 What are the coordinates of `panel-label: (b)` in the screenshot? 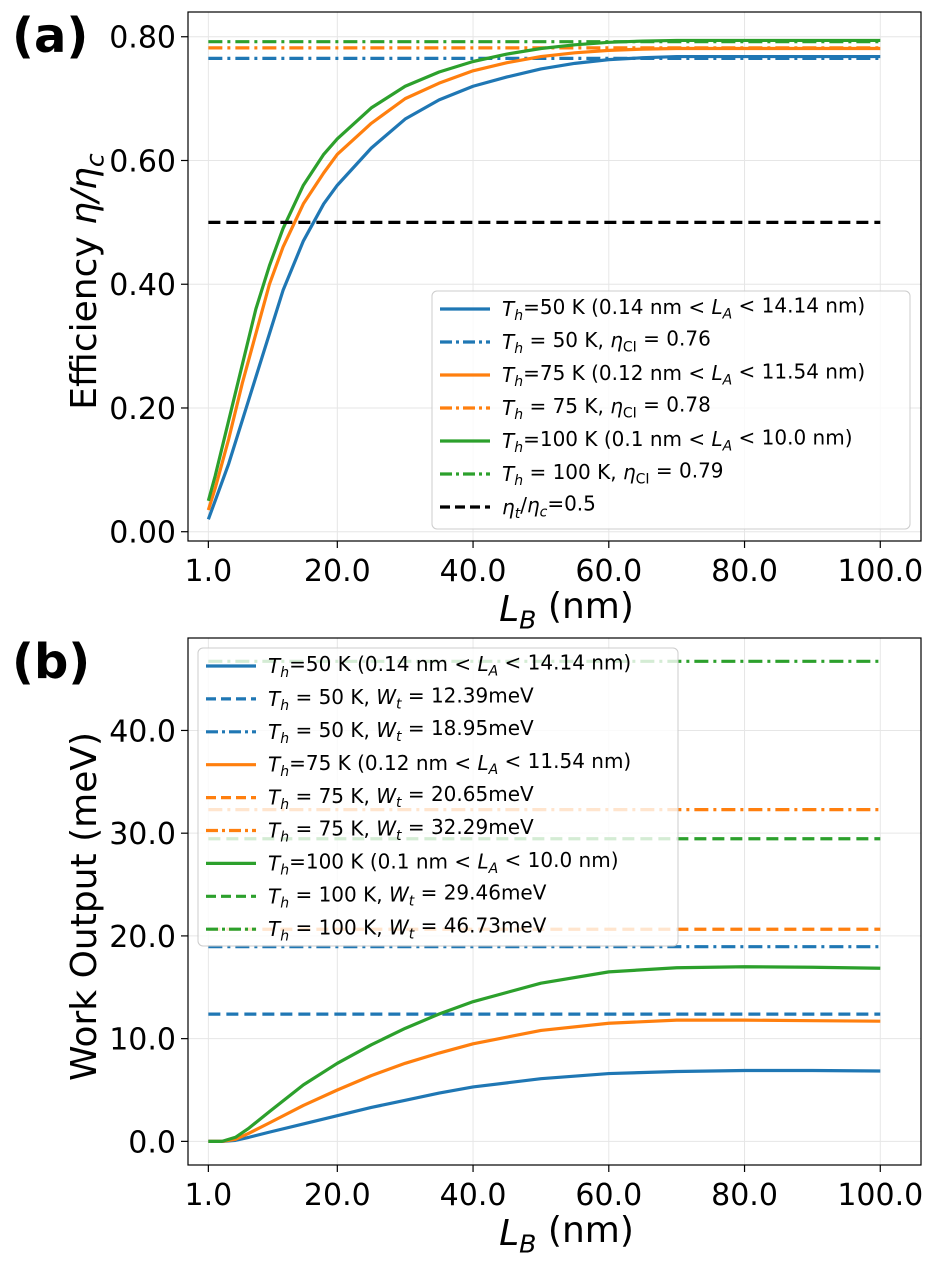 It's located at (51, 662).